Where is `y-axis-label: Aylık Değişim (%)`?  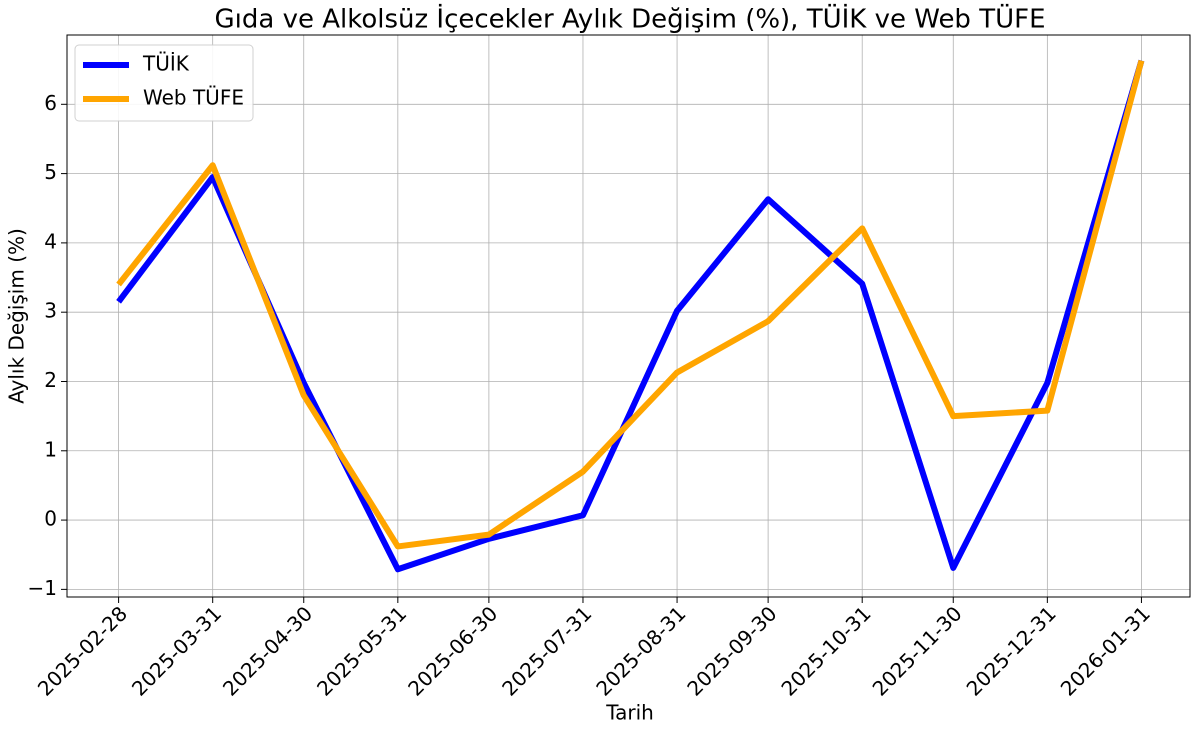 y-axis-label: Aylık Değişim (%) is located at coordinates (17, 316).